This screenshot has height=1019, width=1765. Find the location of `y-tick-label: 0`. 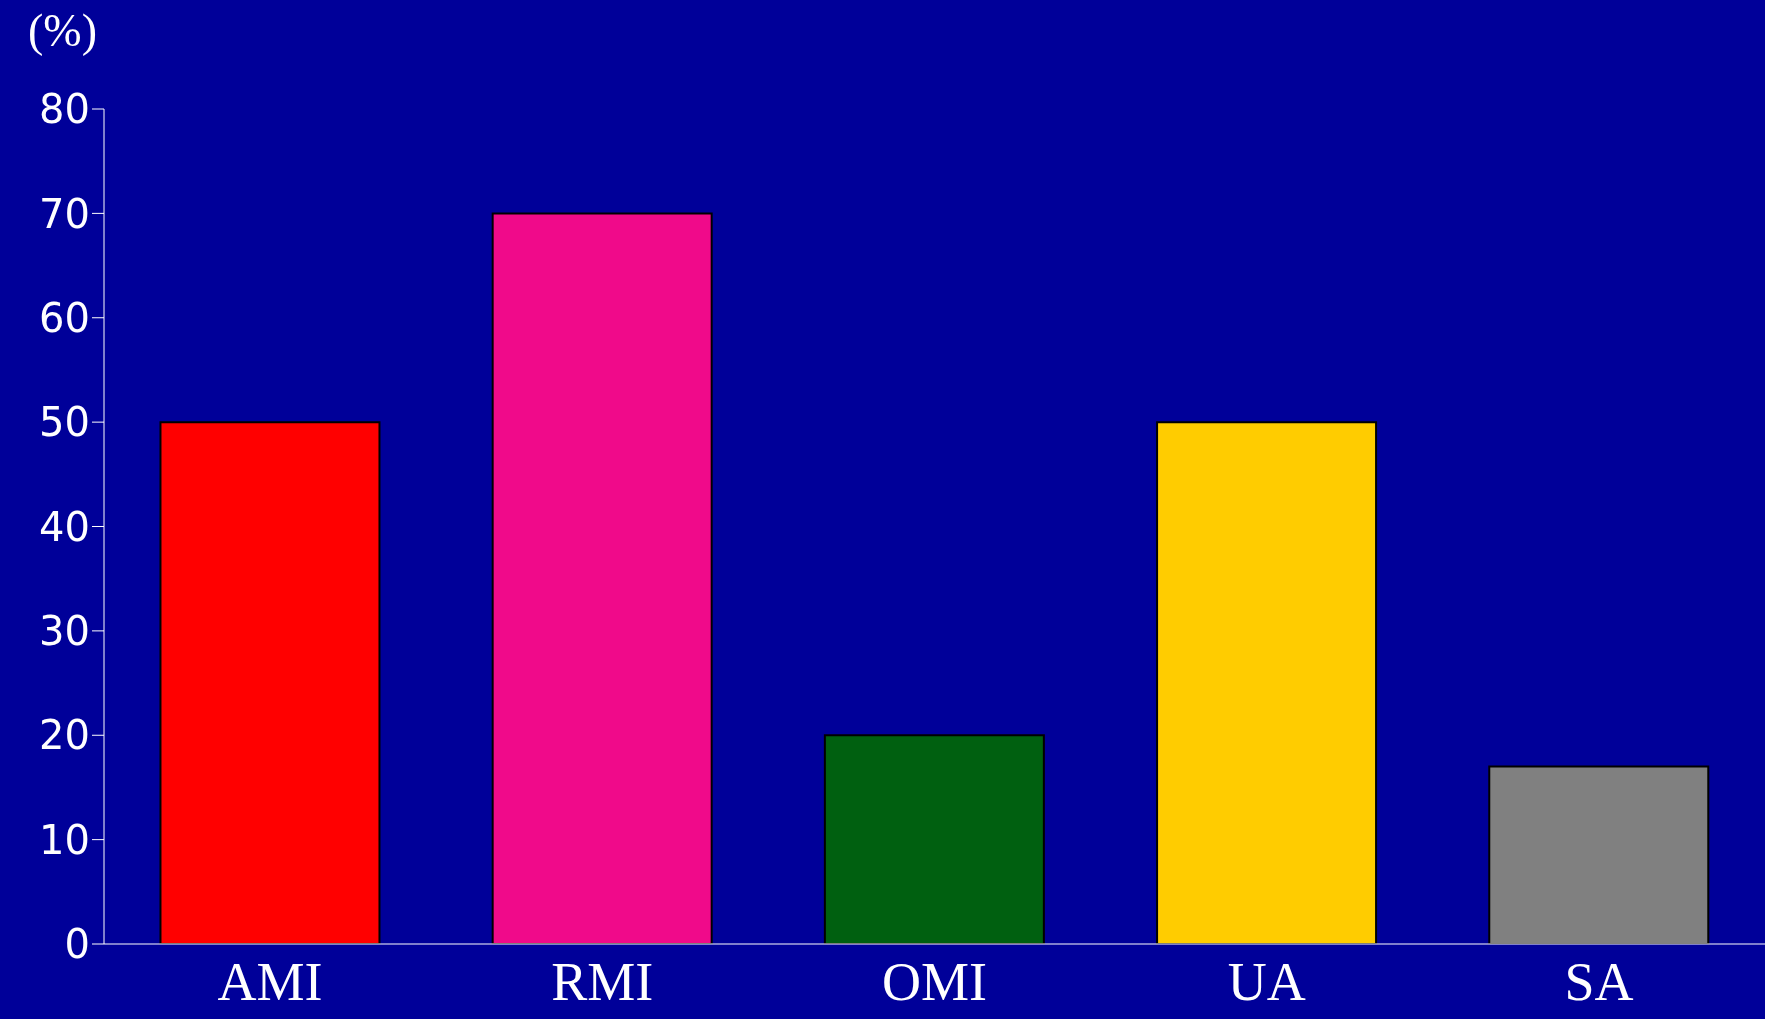

y-tick-label: 0 is located at coordinates (77, 944).